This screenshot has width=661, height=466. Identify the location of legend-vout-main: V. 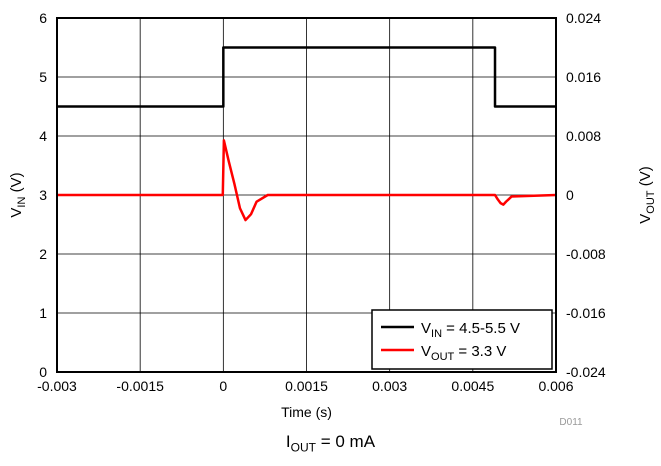
(426, 351).